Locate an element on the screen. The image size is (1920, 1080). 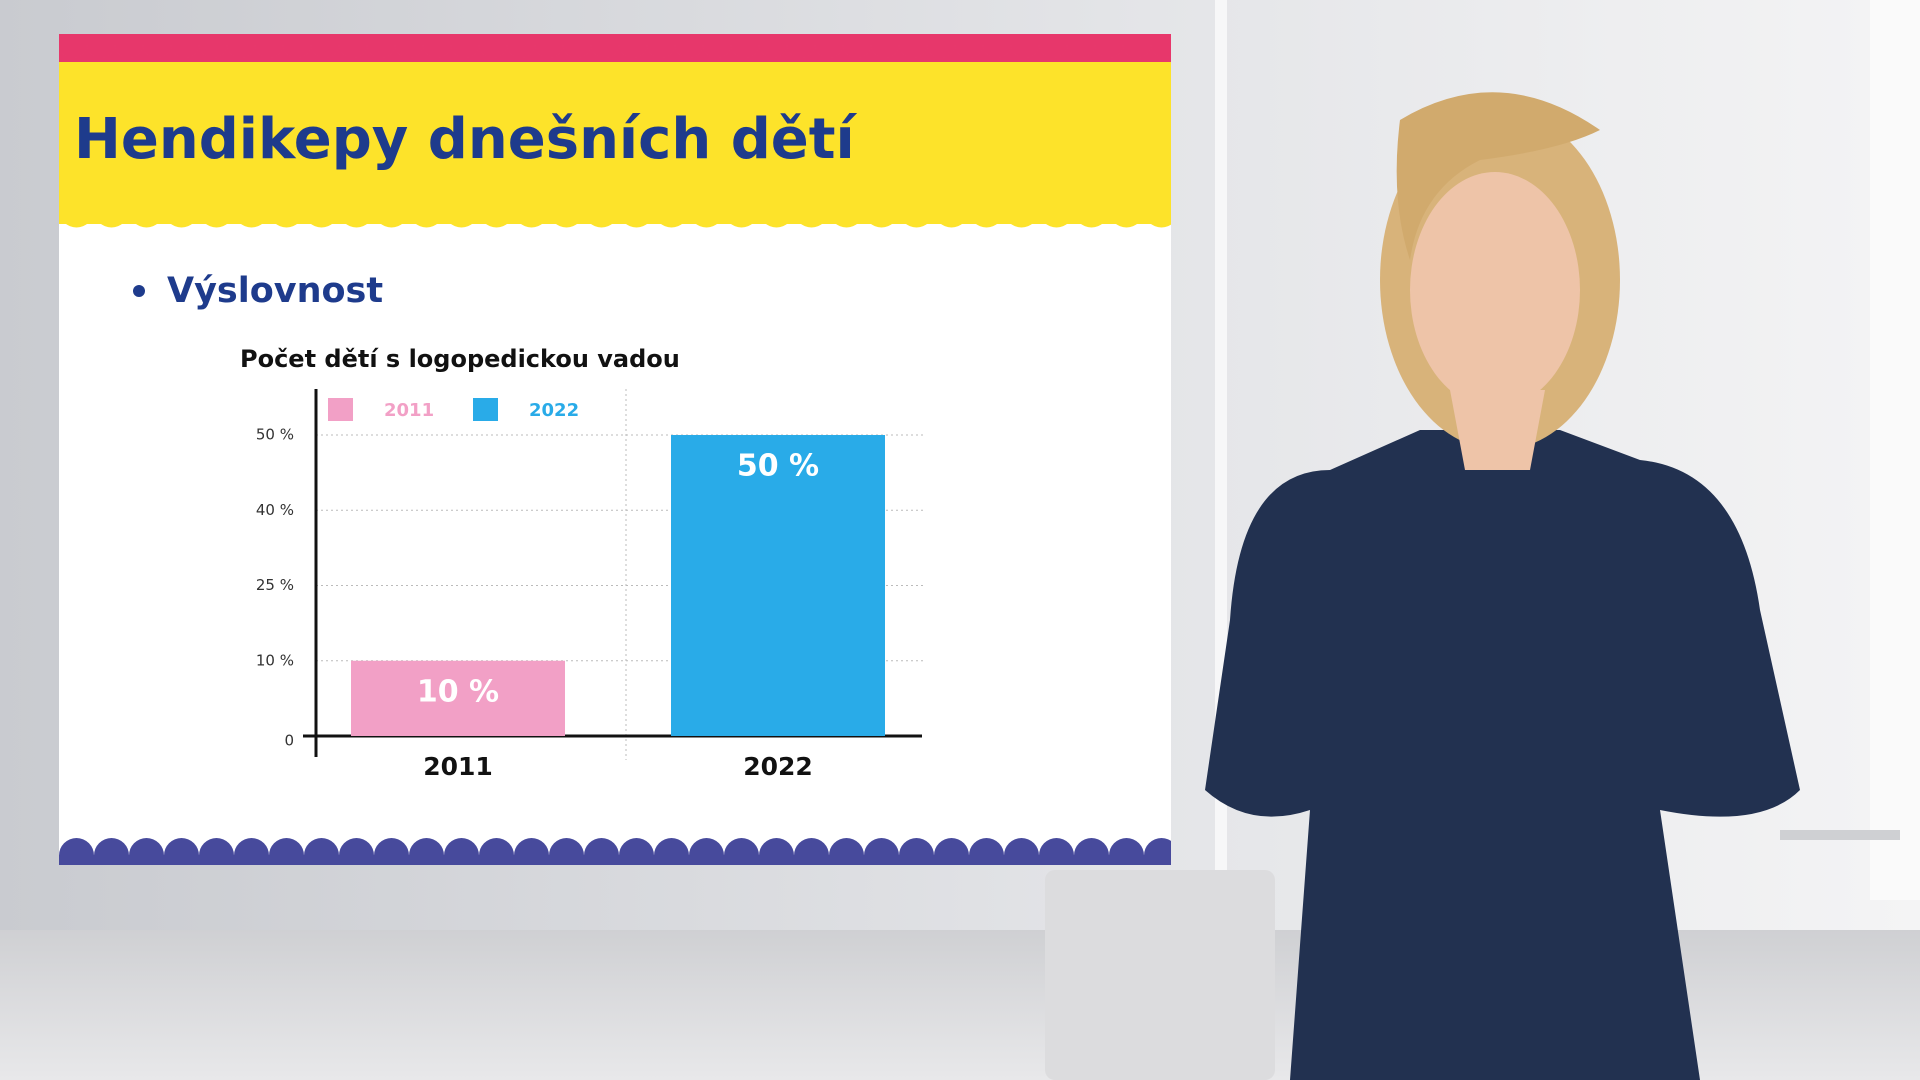
wall-edge is located at coordinates (1221, 540).